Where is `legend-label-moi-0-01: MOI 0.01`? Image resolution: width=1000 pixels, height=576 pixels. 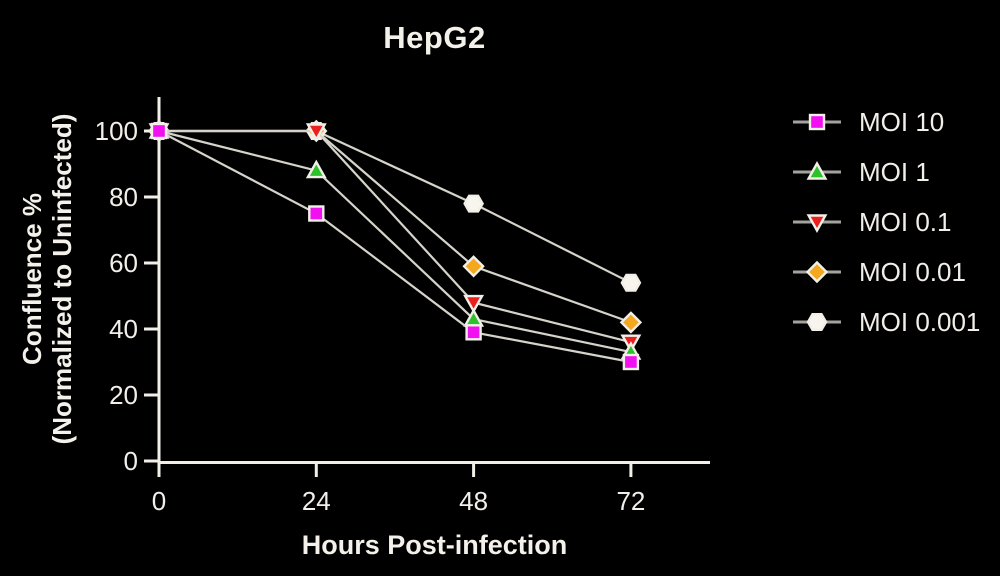
legend-label-moi-0-01: MOI 0.01 is located at coordinates (912, 271).